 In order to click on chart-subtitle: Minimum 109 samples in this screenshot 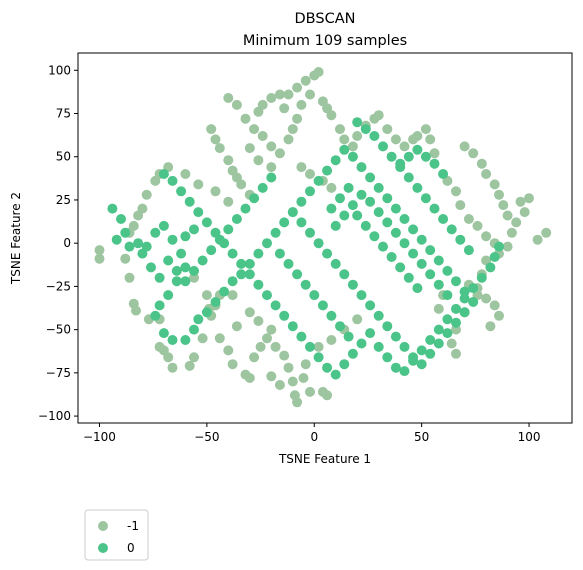, I will do `click(325, 41)`.